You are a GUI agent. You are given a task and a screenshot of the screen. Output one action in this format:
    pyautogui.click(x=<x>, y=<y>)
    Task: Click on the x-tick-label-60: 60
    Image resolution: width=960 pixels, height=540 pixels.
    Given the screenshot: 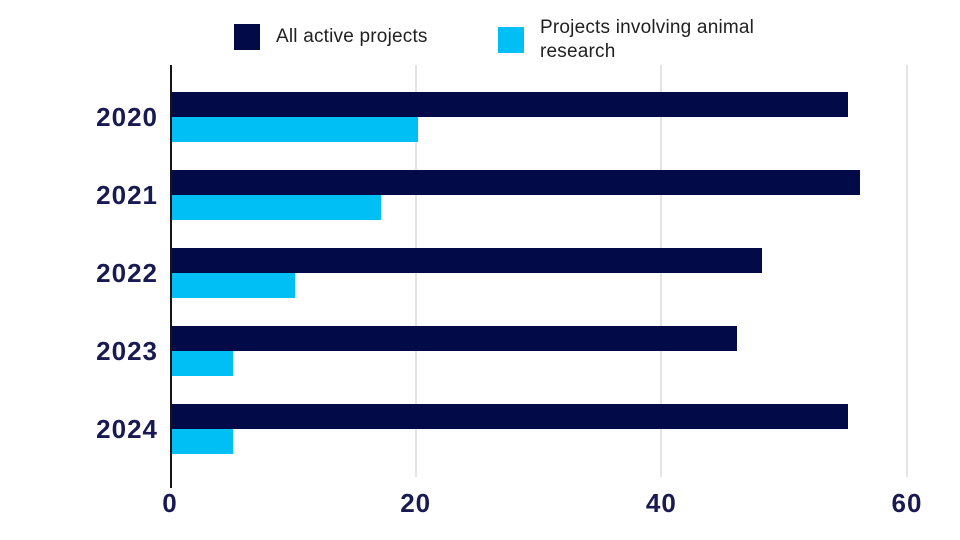 What is the action you would take?
    pyautogui.click(x=907, y=503)
    